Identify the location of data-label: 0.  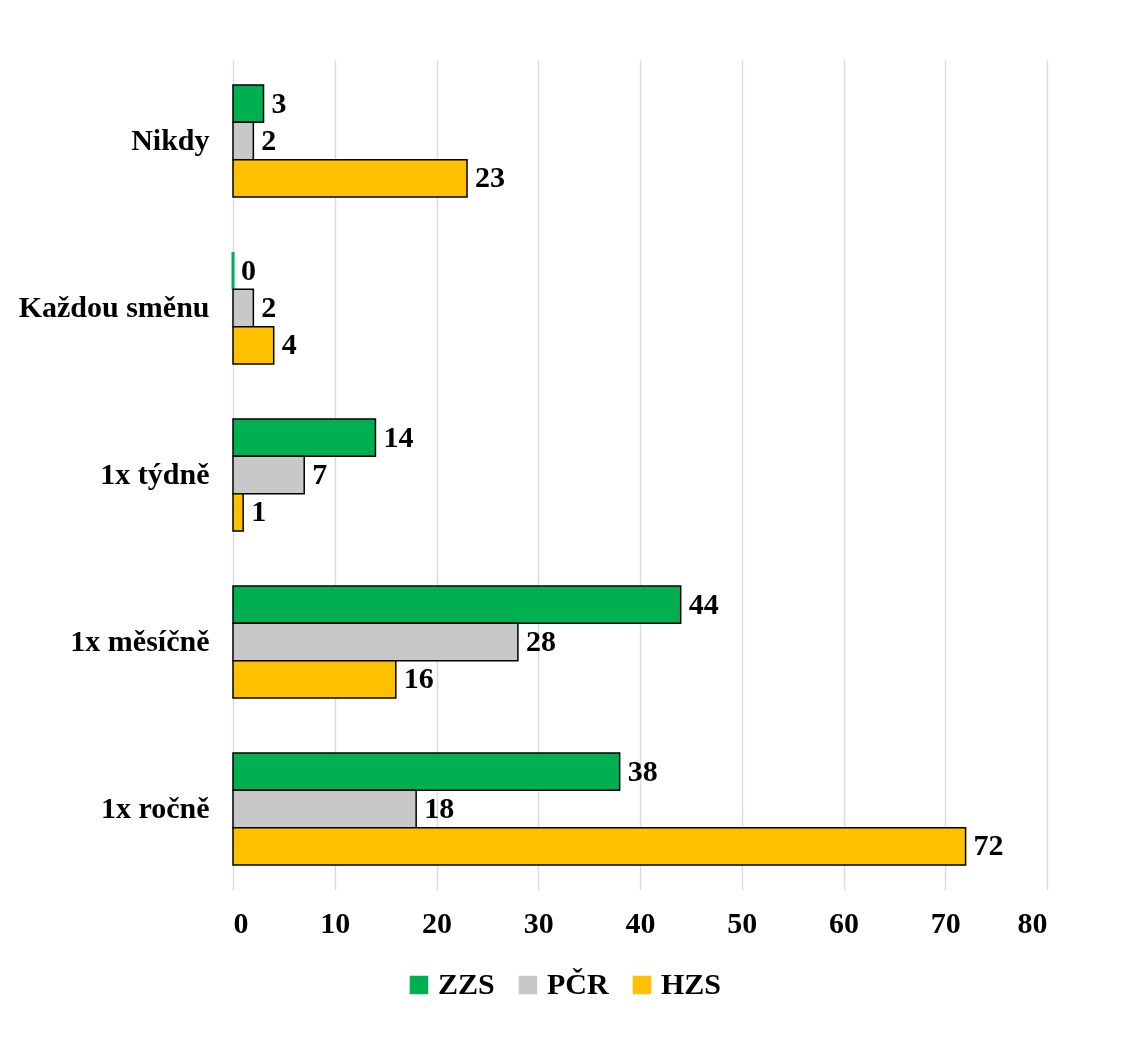
(248, 269).